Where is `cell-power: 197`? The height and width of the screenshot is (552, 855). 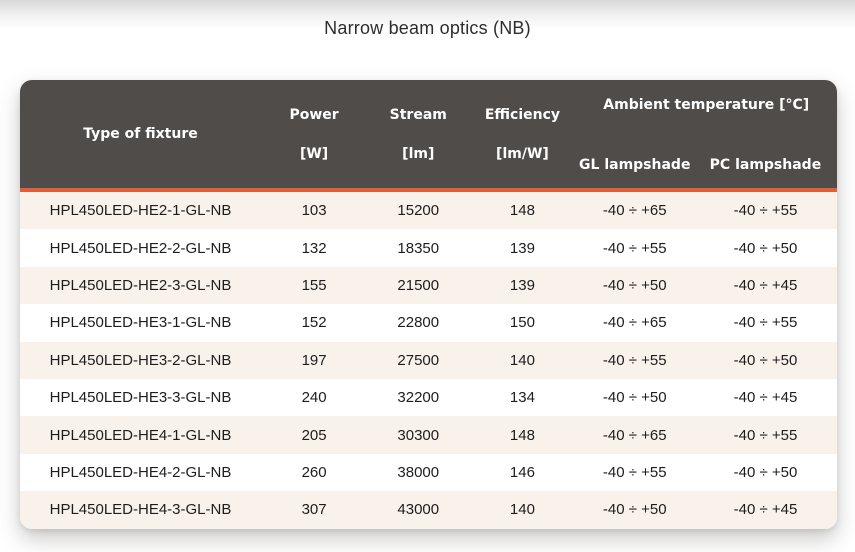
cell-power: 197 is located at coordinates (314, 360).